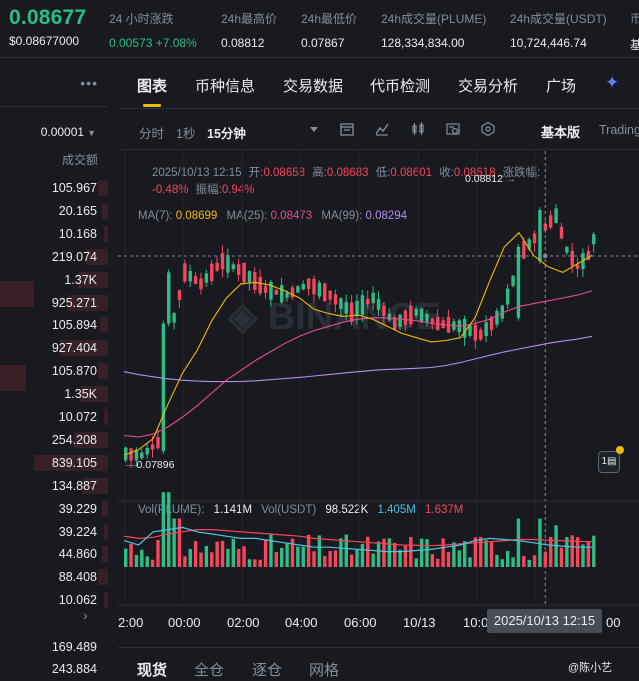 This screenshot has height=681, width=639. What do you see at coordinates (488, 129) in the screenshot?
I see `hexagon-settings-icon` at bounding box center [488, 129].